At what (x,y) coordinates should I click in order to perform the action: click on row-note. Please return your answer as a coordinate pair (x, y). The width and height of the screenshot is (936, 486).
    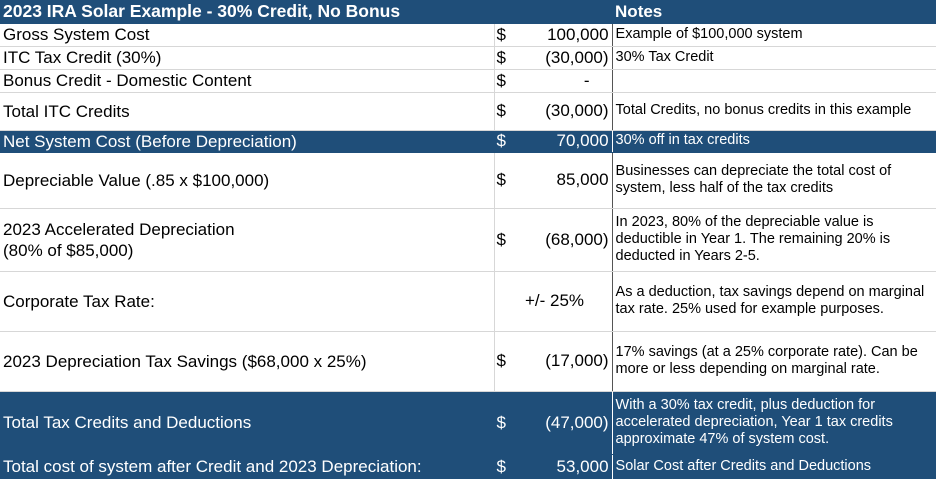
    Looking at the image, I should click on (774, 81).